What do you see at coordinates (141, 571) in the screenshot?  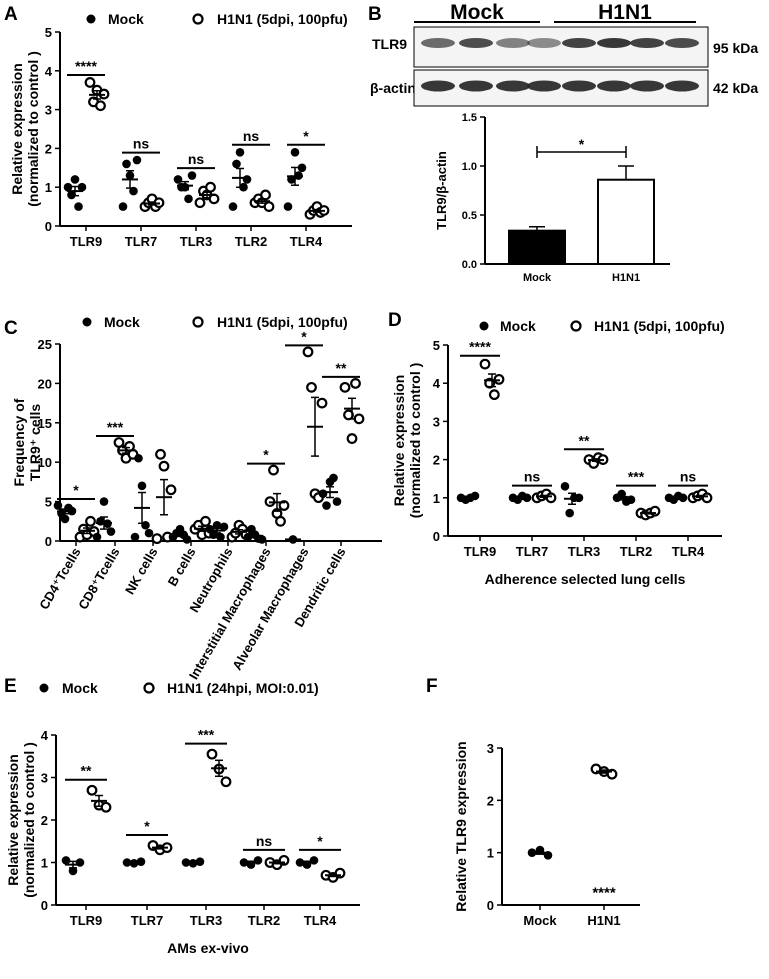 I see `x-tick-label: NK cells` at bounding box center [141, 571].